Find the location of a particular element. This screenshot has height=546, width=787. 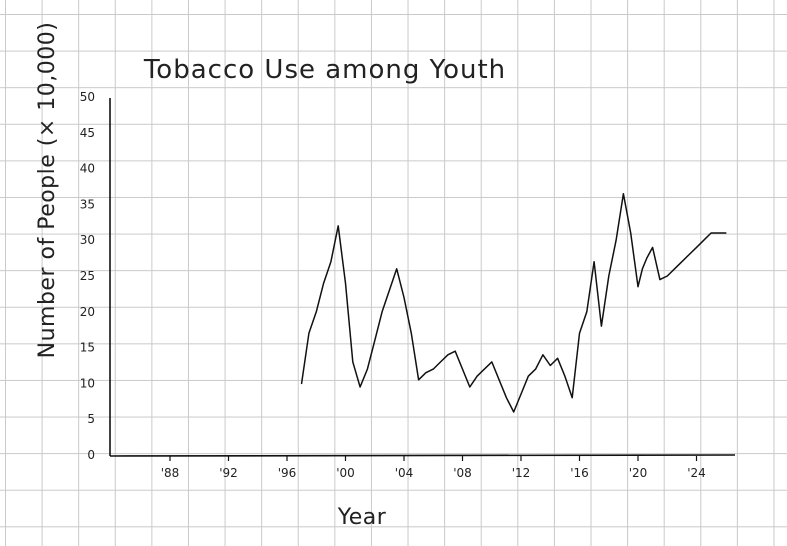

y-tick-label: 50 is located at coordinates (87, 97).